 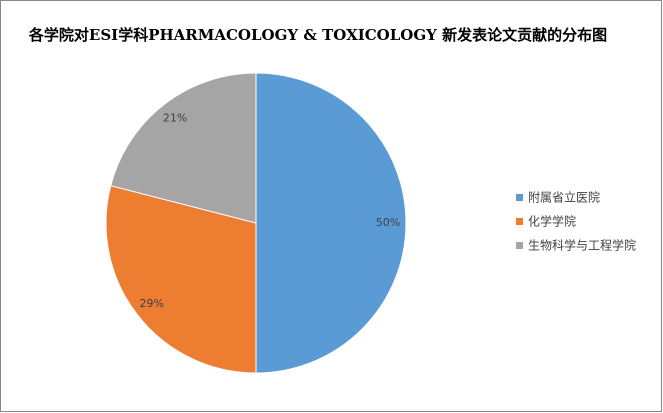 I want to click on data-label: 50%, so click(x=388, y=222).